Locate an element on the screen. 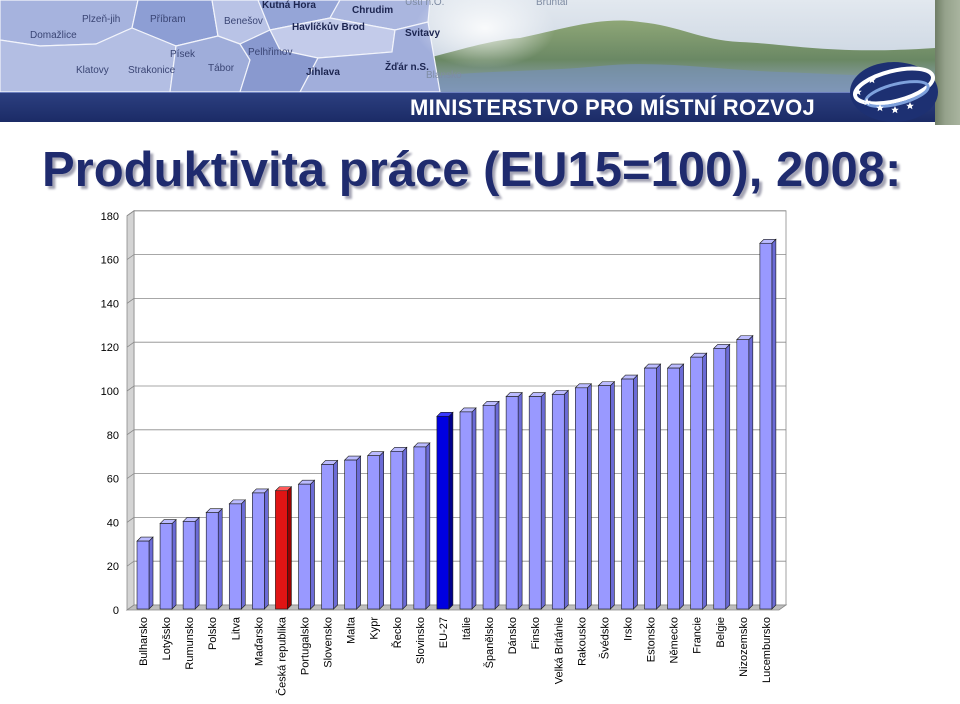 This screenshot has height=704, width=960. map-label: Klatovy is located at coordinates (92, 70).